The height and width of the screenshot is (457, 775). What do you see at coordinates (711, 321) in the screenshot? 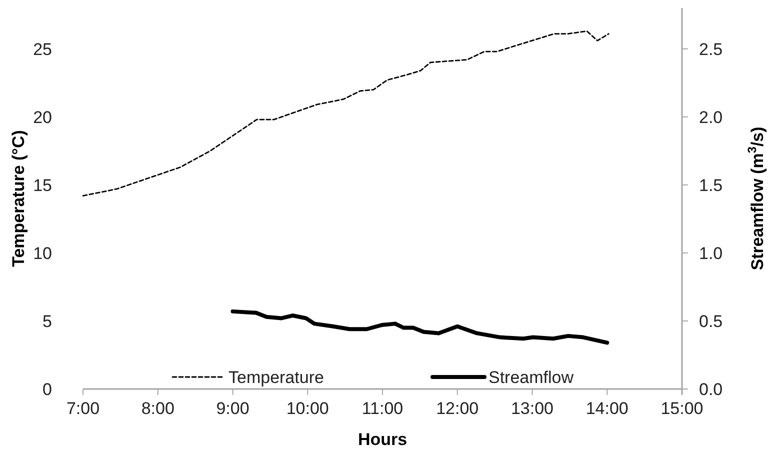
I see `y2-tick-label: 0.5` at bounding box center [711, 321].